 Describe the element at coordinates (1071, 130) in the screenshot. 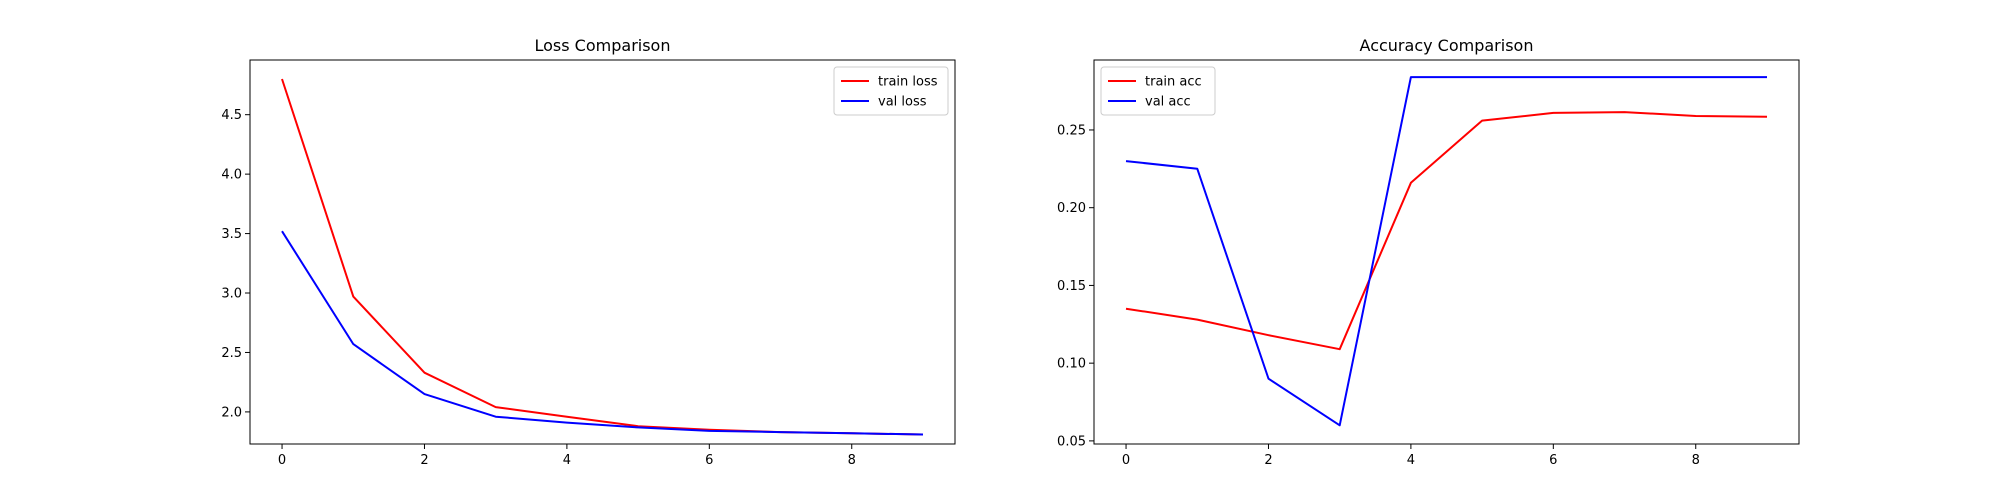

I see `y-tick-label: 0.25` at that location.